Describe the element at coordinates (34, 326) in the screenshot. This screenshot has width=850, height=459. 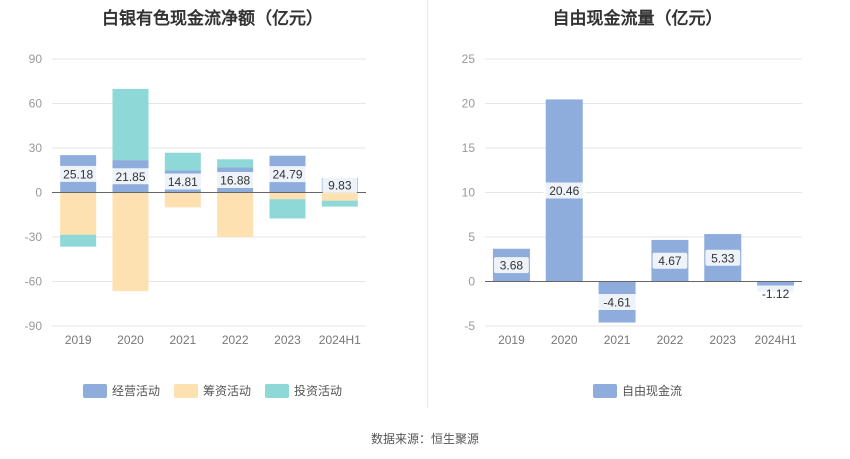
I see `y-tick-label: -90` at that location.